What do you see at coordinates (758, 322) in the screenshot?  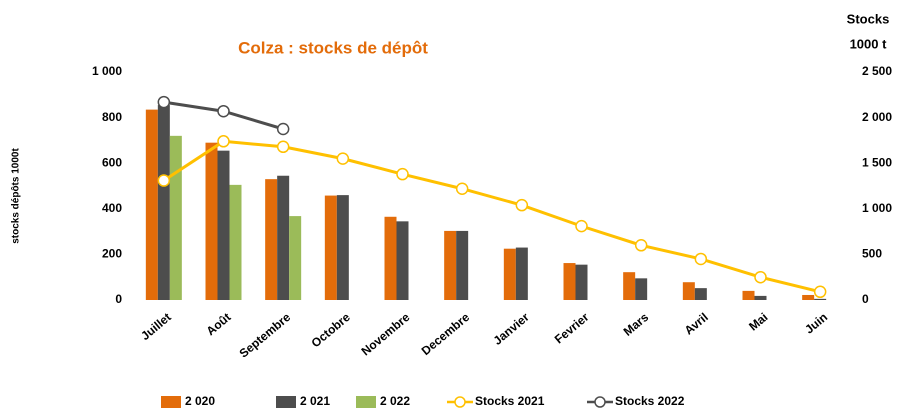 I see `x-tick-label: Mai` at bounding box center [758, 322].